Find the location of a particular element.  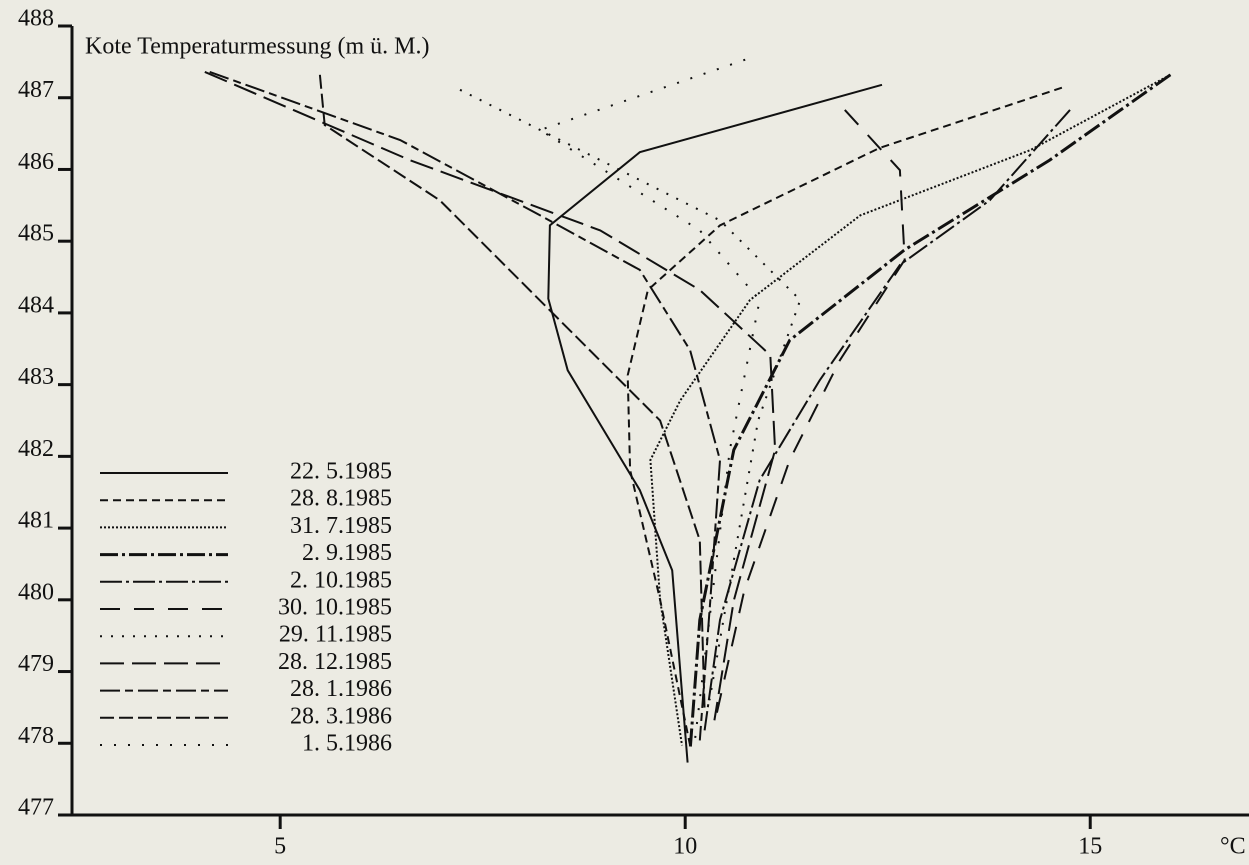

y-tick-label: 479 is located at coordinates (36, 664).